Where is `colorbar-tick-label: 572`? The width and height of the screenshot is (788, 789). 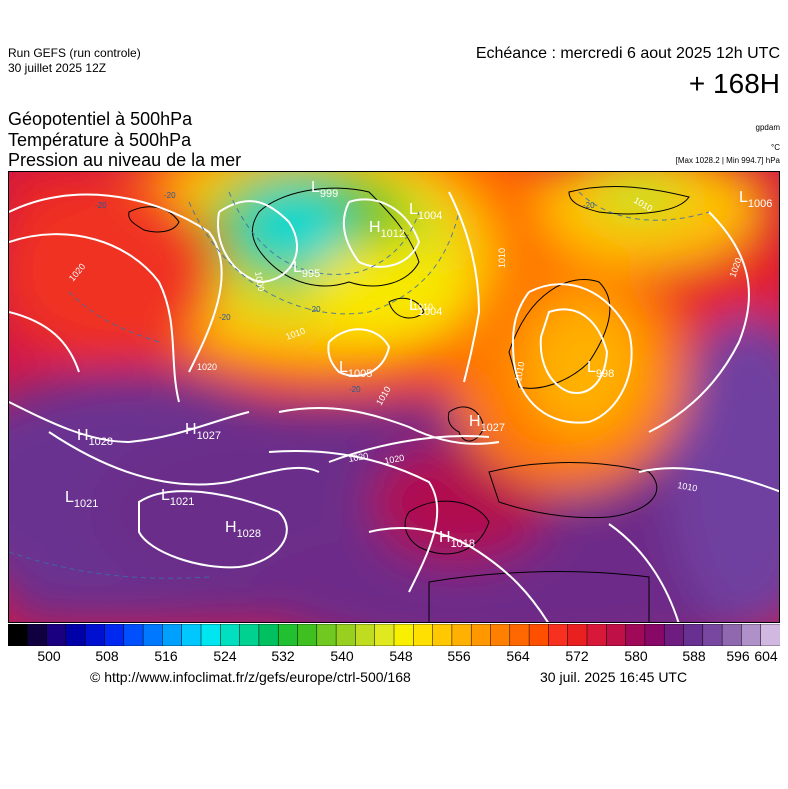 colorbar-tick-label: 572 is located at coordinates (577, 656).